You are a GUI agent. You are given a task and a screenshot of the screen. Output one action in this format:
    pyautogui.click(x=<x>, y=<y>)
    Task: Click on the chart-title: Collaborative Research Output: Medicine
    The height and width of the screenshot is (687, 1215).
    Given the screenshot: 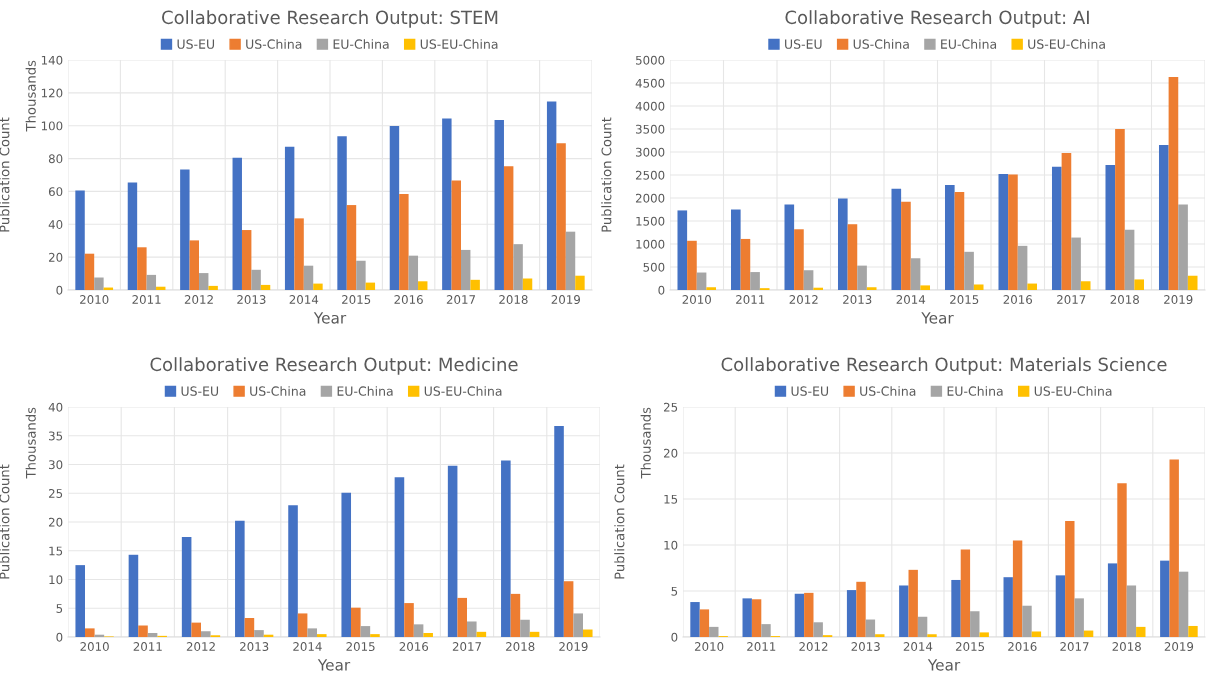 What is the action you would take?
    pyautogui.click(x=334, y=366)
    